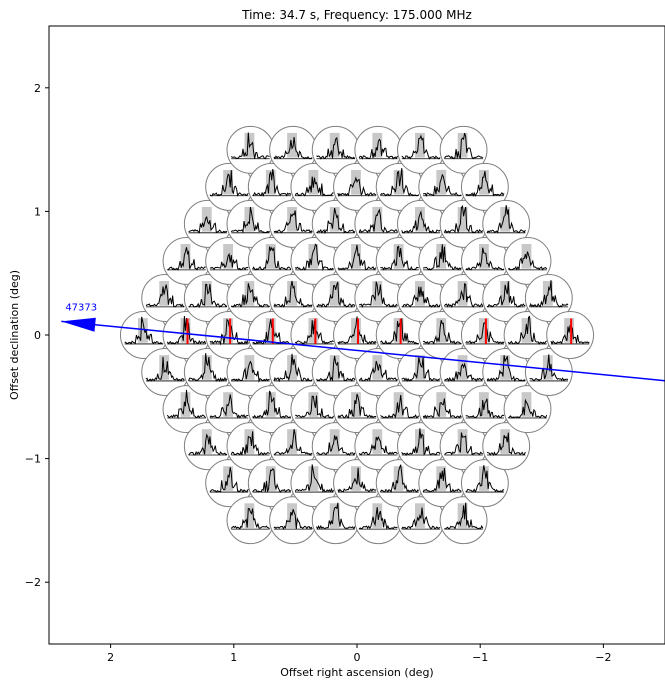 This screenshot has height=681, width=665. Describe the element at coordinates (357, 657) in the screenshot. I see `x-tick-label: 0` at that location.